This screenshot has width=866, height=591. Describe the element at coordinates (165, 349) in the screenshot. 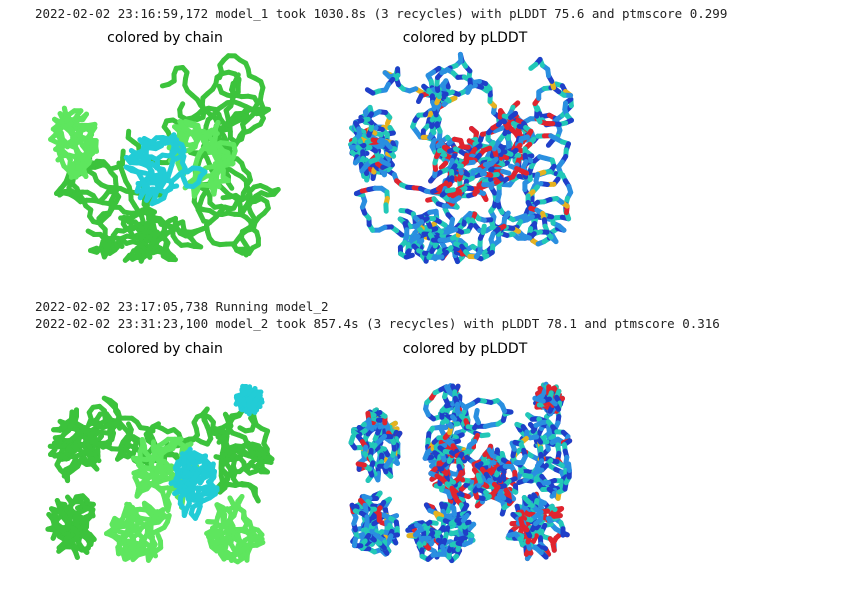

I see `model-2-chain-title: colored by chain` at that location.